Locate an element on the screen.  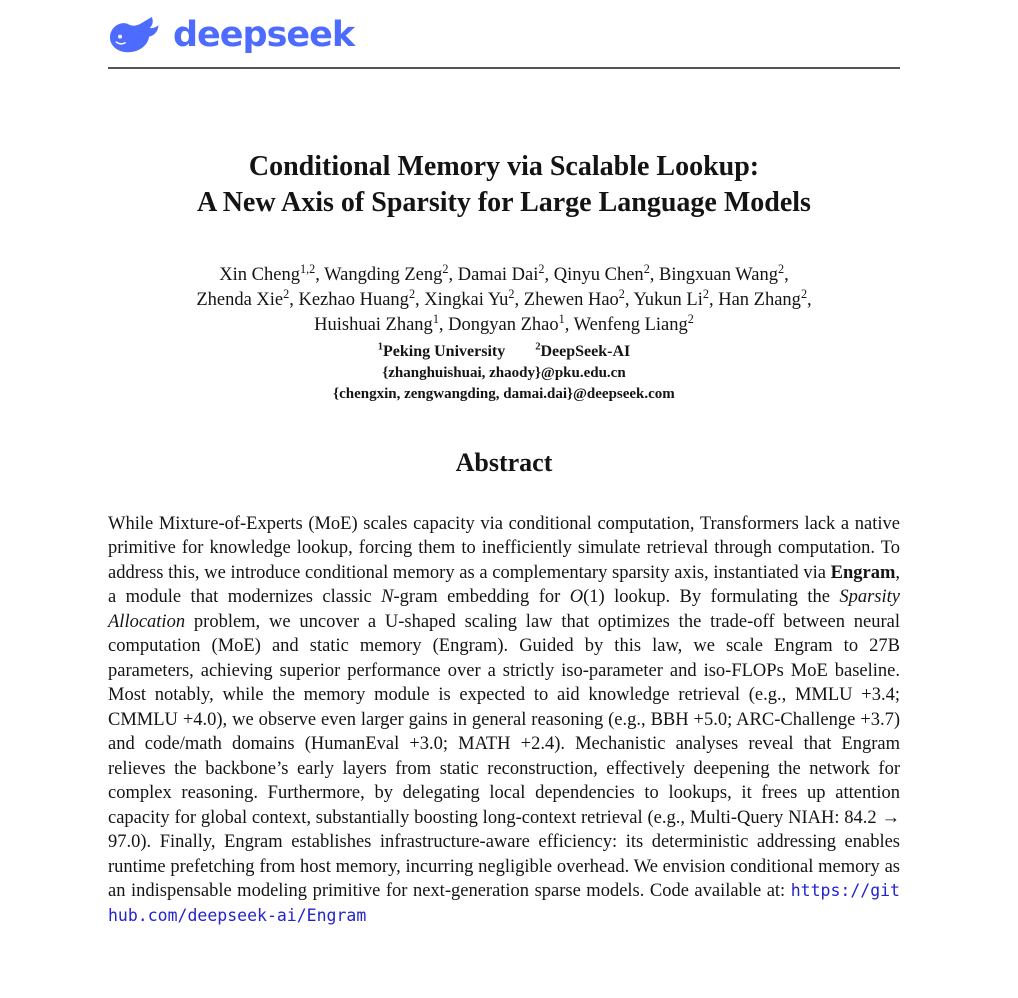
author: Kezhao Huang2, is located at coordinates (359, 298).